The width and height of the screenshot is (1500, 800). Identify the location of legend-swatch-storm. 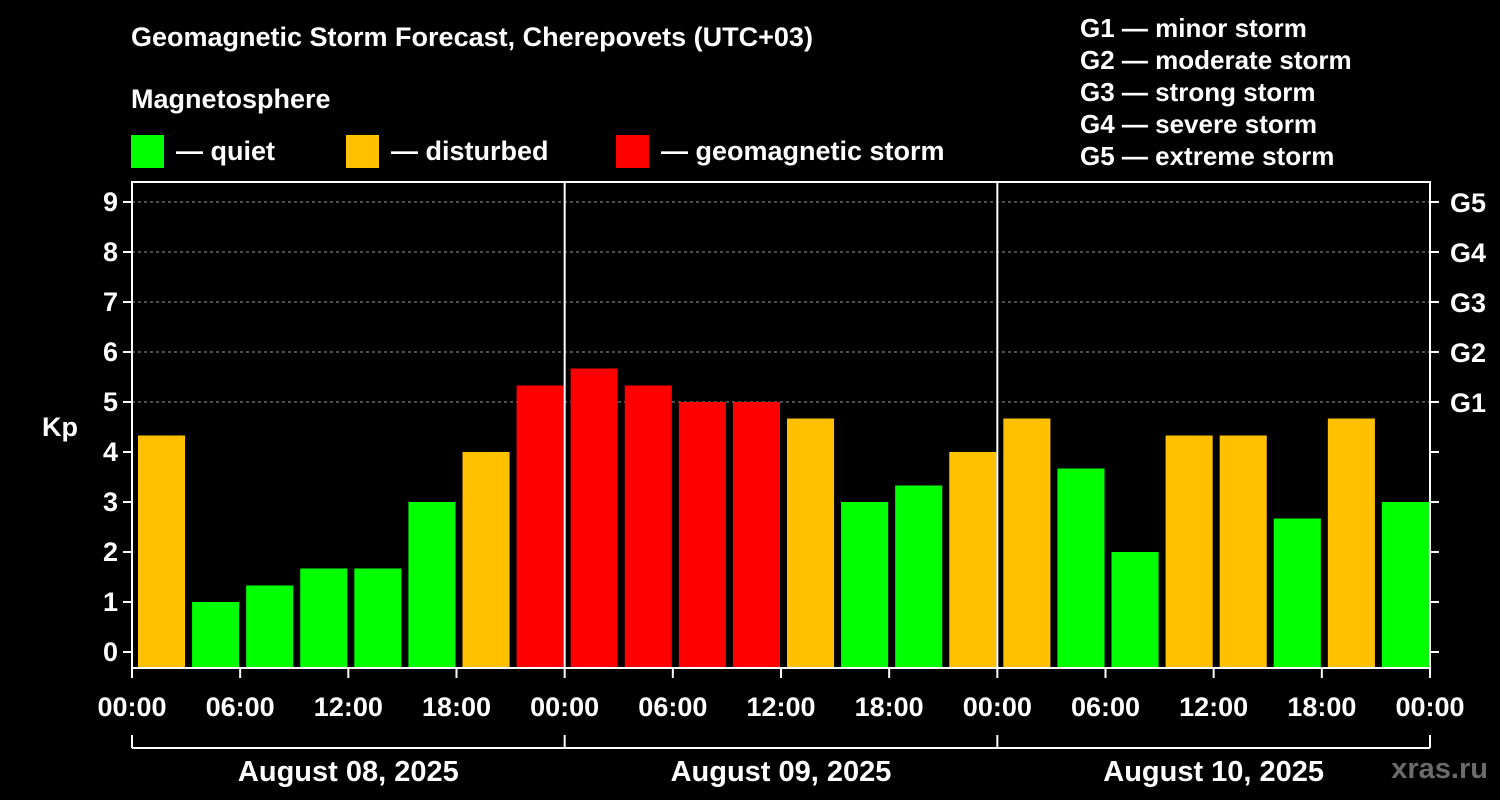
(632, 151).